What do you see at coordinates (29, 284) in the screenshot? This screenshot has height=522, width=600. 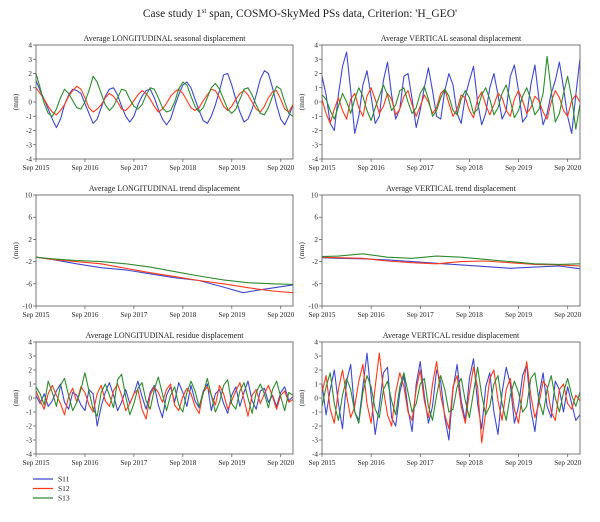 I see `y-tick-label: -6` at bounding box center [29, 284].